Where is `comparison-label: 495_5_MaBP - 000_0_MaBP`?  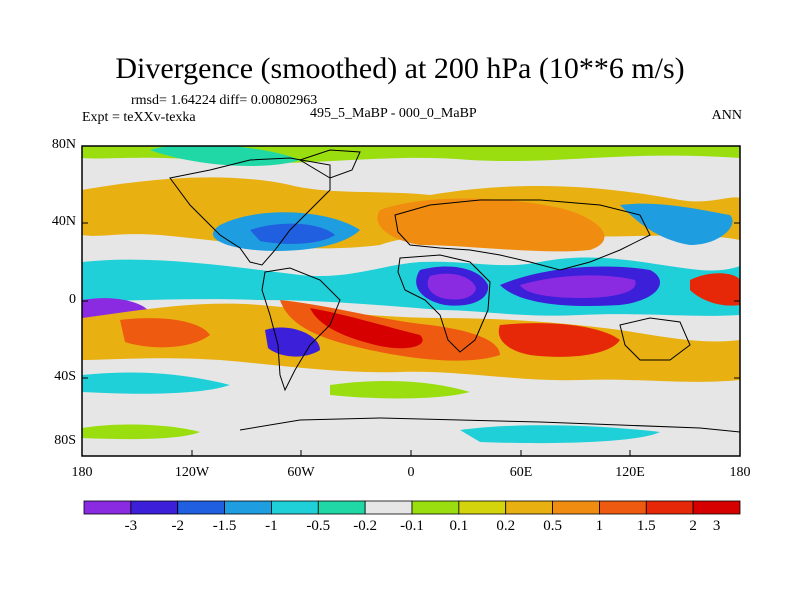 comparison-label: 495_5_MaBP - 000_0_MaBP is located at coordinates (393, 113).